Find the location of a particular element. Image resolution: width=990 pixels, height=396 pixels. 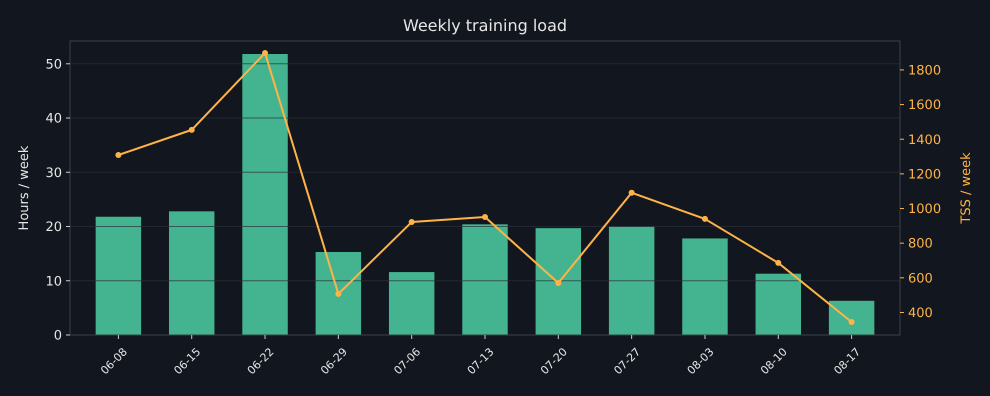

y2-tick-label: 800 is located at coordinates (920, 244).